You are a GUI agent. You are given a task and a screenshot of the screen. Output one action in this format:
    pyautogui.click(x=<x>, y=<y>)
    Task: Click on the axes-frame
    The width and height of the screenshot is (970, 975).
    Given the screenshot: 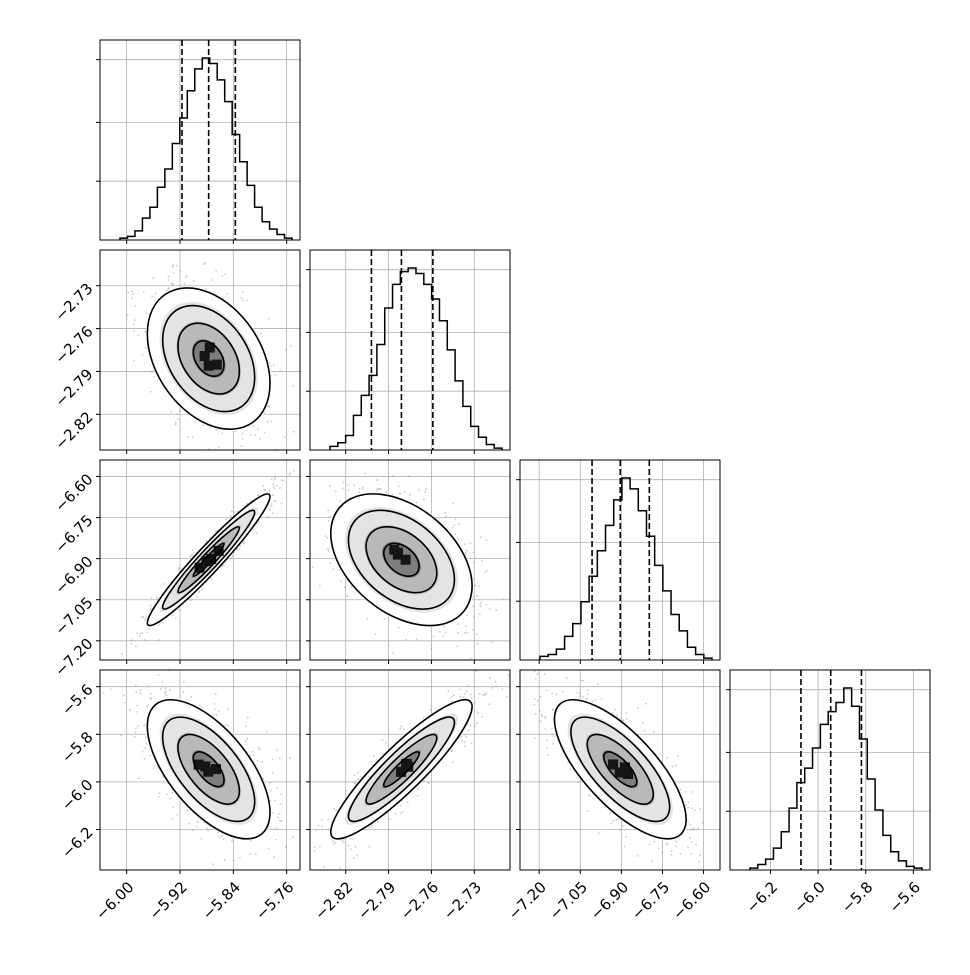 What is the action you would take?
    pyautogui.click(x=410, y=350)
    